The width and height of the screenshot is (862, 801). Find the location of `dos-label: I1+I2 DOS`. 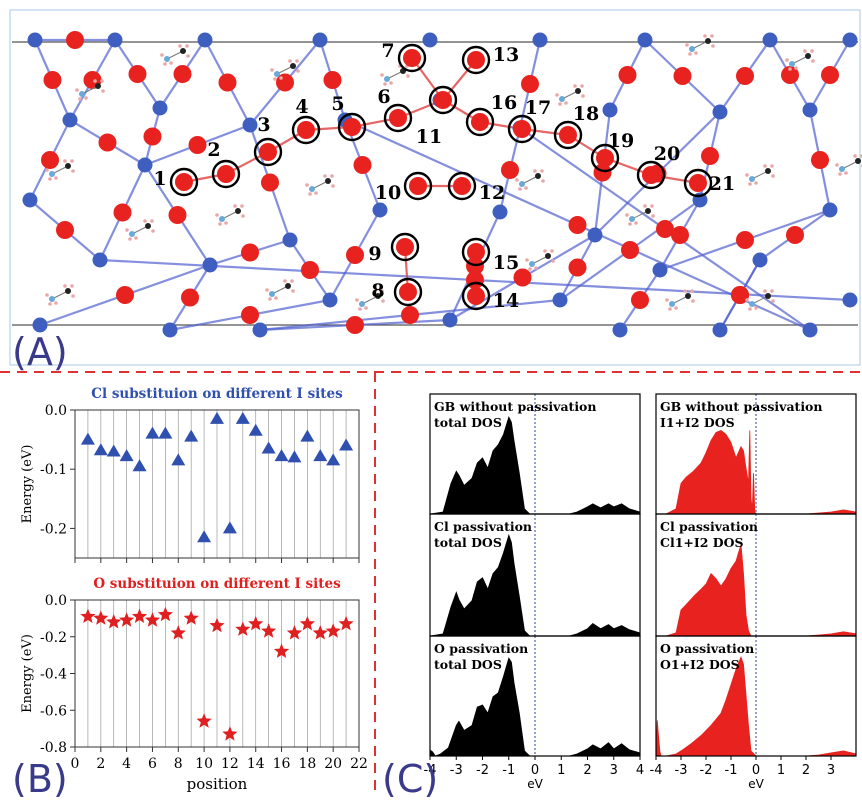

dos-label: I1+I2 DOS is located at coordinates (697, 422).